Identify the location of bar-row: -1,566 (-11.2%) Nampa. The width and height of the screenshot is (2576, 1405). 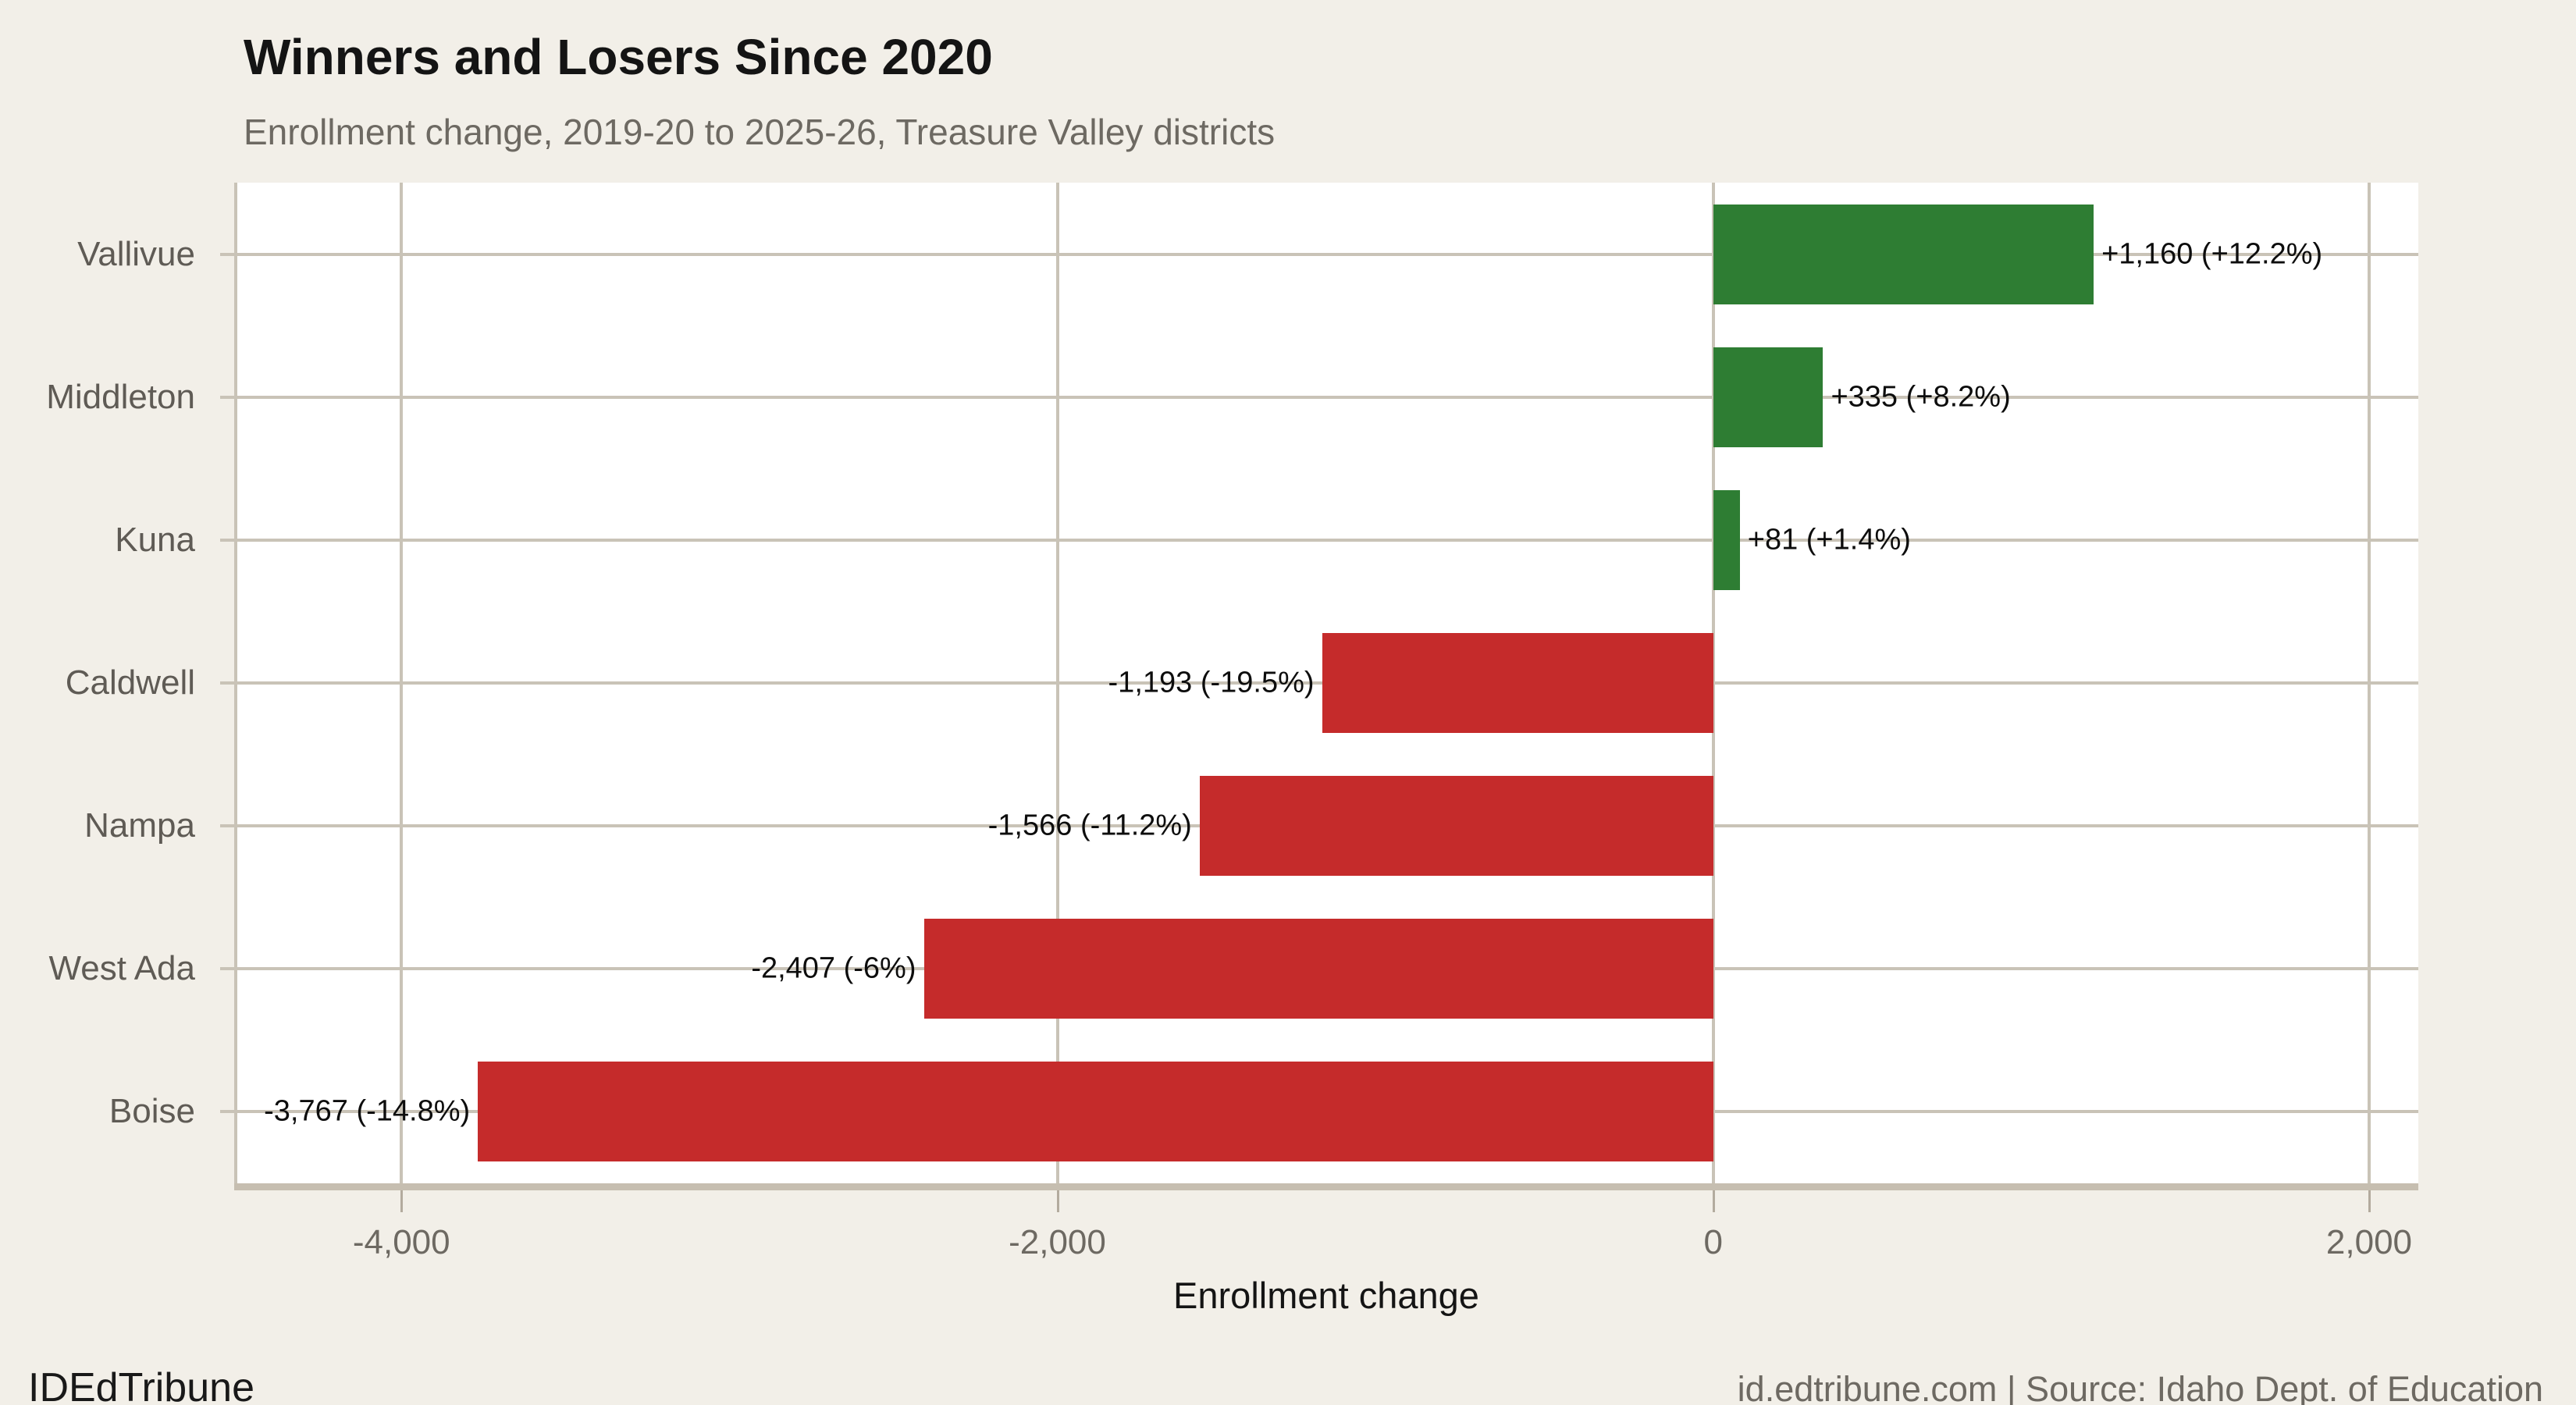
(1251, 826).